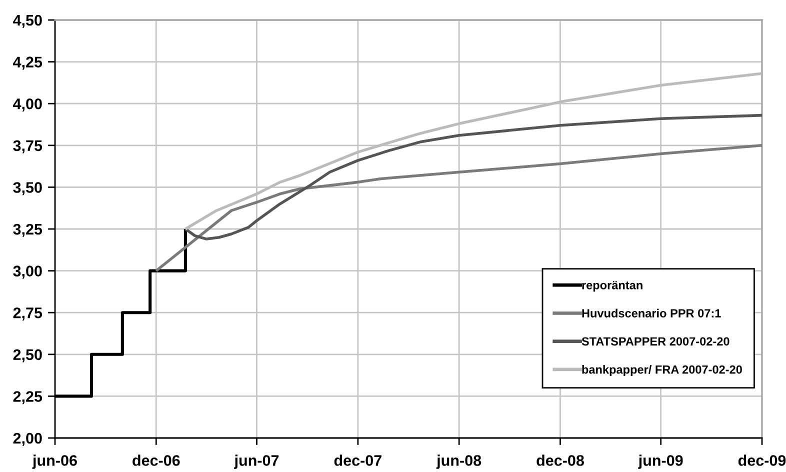  What do you see at coordinates (27, 439) in the screenshot?
I see `y-tick-label: 2,00` at bounding box center [27, 439].